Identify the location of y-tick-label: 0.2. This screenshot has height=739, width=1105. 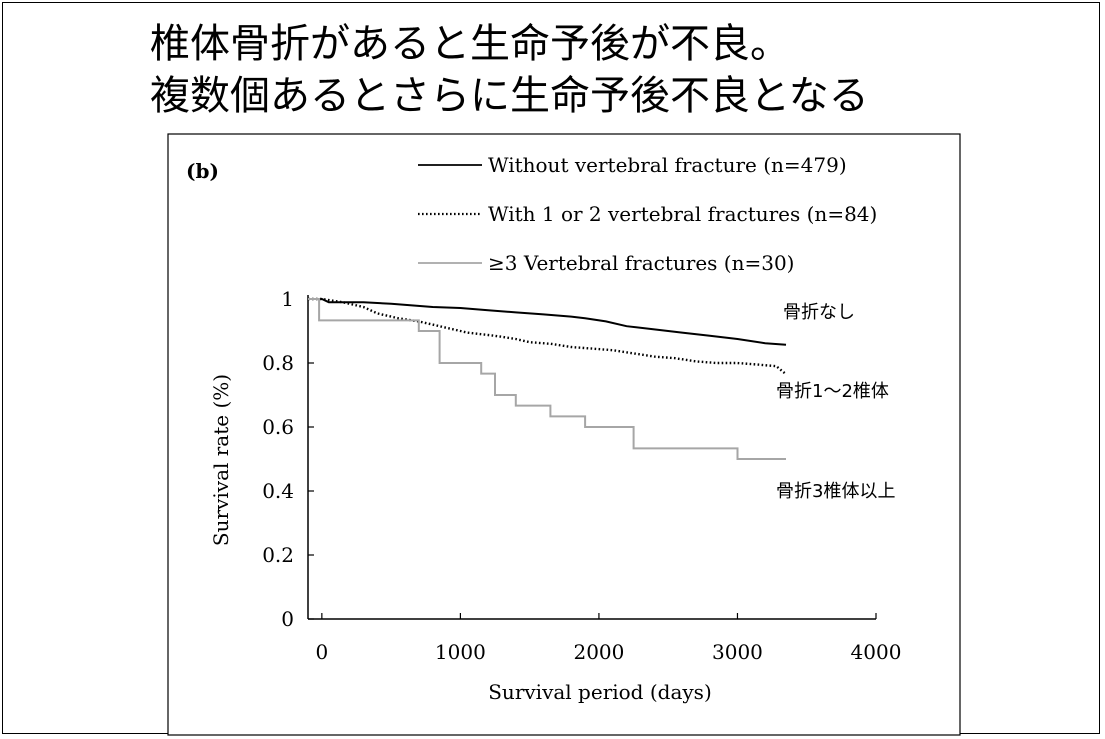
(278, 555).